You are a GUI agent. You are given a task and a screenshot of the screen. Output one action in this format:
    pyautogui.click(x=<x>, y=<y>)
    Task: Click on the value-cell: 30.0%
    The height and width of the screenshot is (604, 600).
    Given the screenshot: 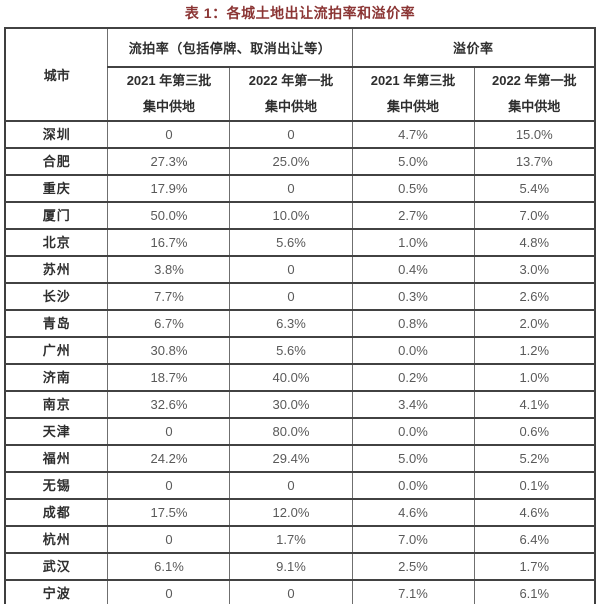 What is the action you would take?
    pyautogui.click(x=291, y=404)
    